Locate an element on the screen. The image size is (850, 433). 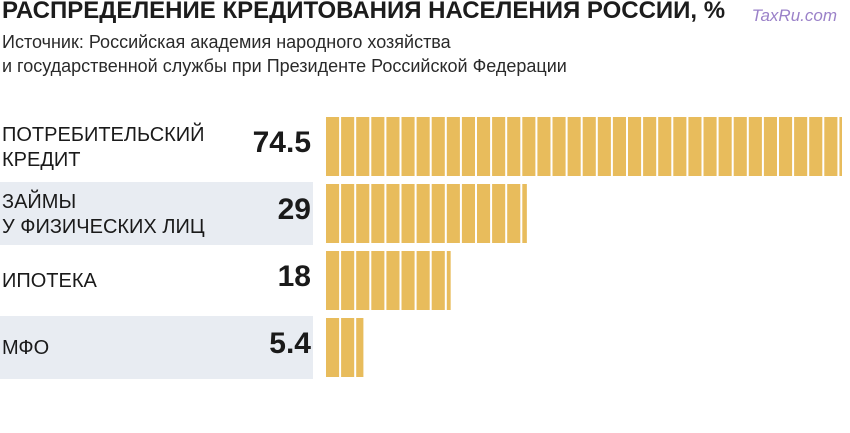
category-label: МФО is located at coordinates (25, 348).